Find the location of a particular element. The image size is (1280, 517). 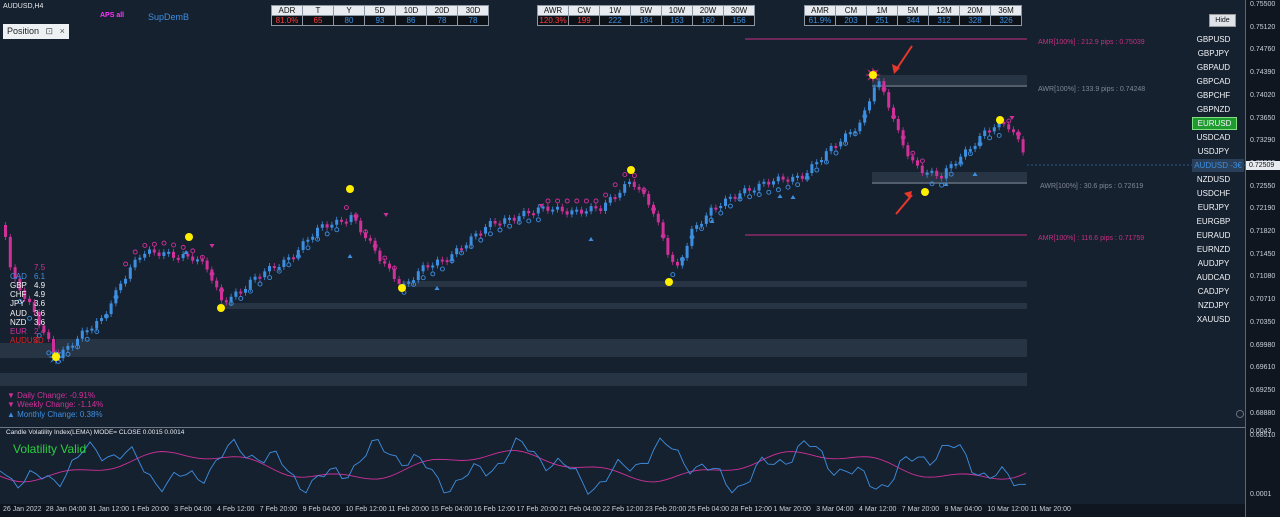

pin-icon: ⊡ is located at coordinates (49, 31).